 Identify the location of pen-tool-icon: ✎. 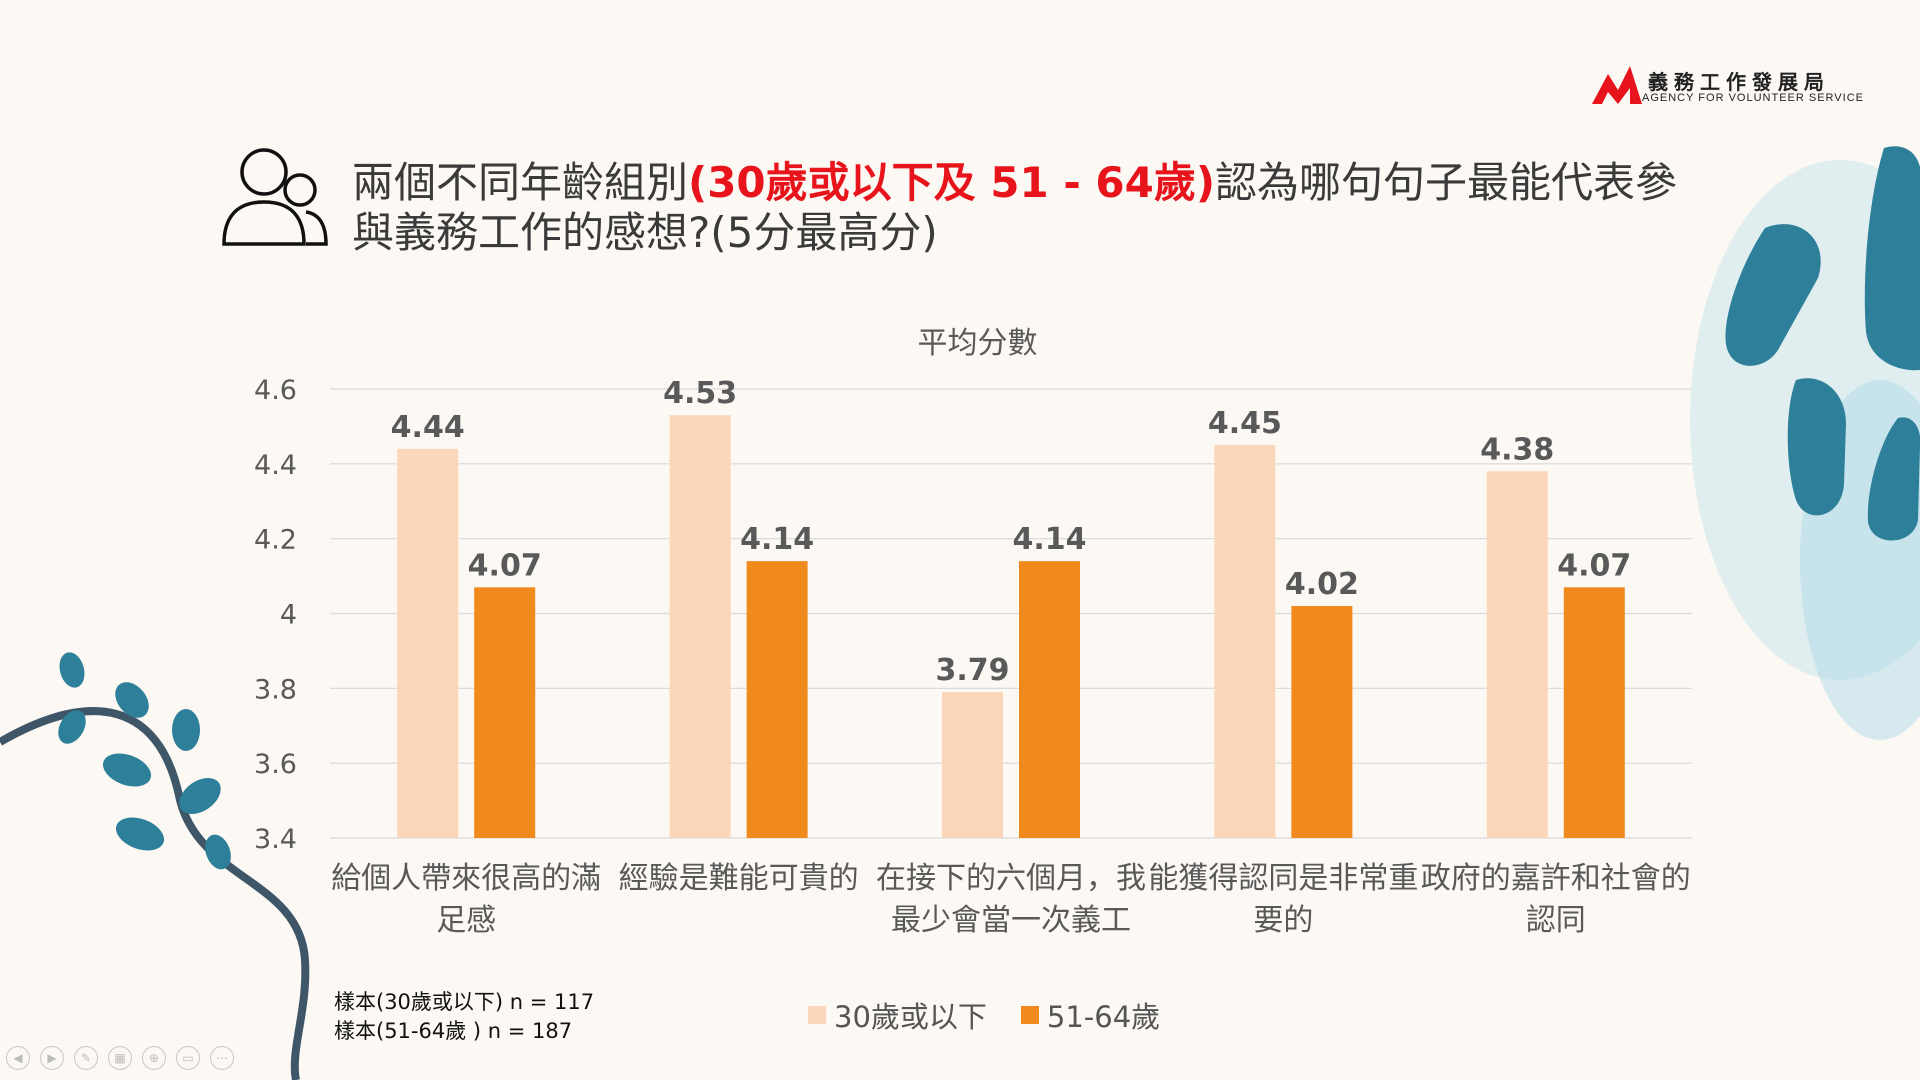
(86, 1058).